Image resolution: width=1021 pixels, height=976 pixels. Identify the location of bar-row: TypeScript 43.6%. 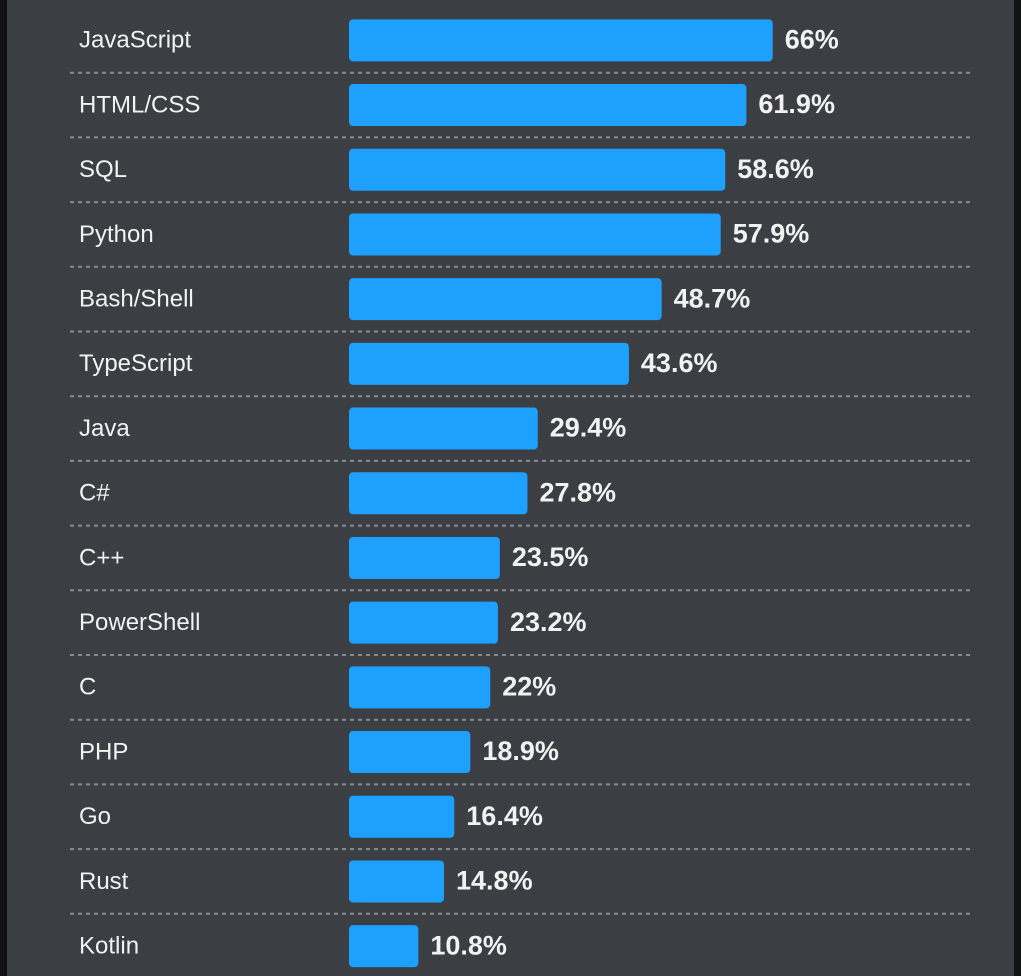
(520, 370).